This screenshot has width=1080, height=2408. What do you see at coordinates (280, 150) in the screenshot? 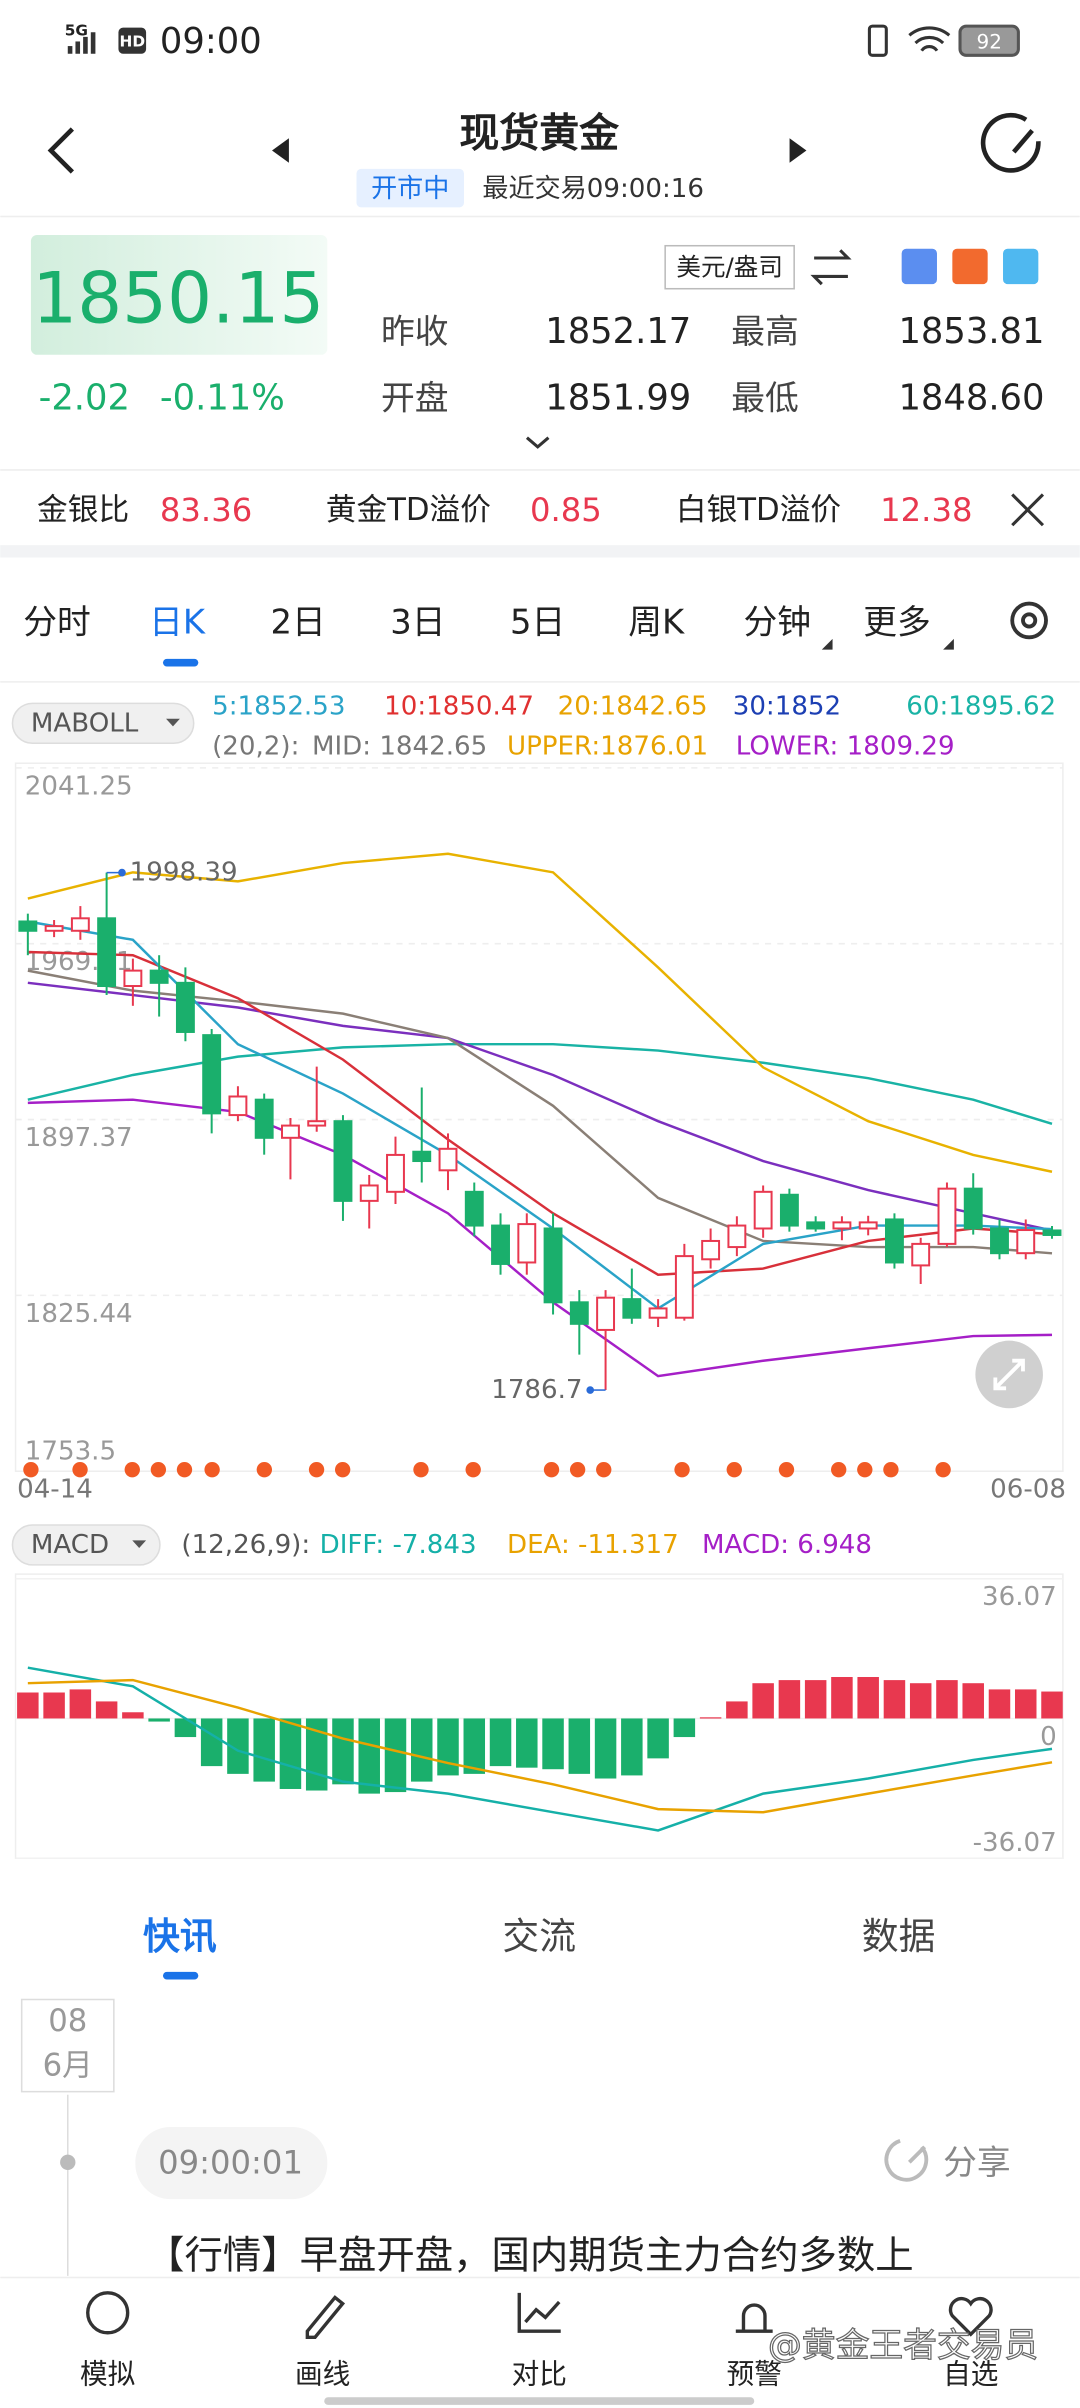
I see `prev` at bounding box center [280, 150].